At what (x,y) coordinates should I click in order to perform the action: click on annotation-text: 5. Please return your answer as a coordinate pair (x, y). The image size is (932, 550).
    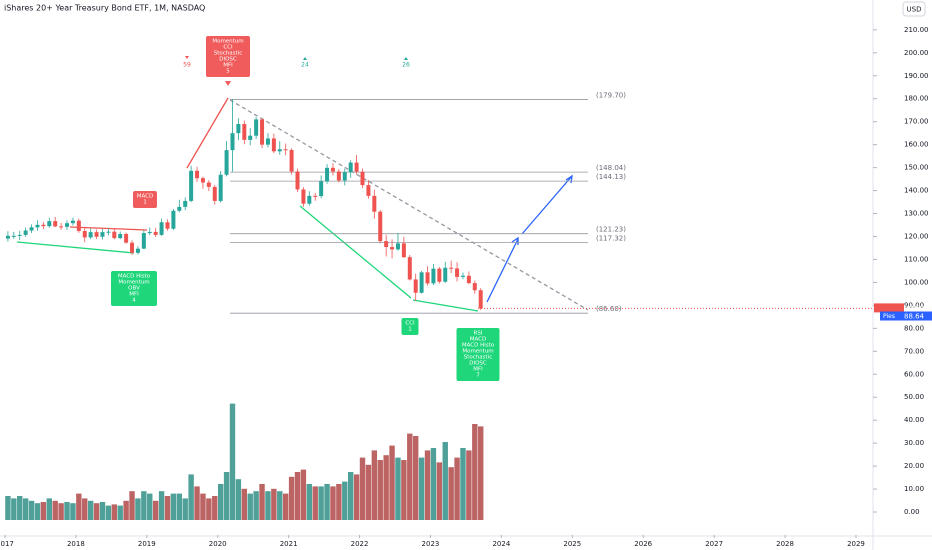
    Looking at the image, I should click on (228, 72).